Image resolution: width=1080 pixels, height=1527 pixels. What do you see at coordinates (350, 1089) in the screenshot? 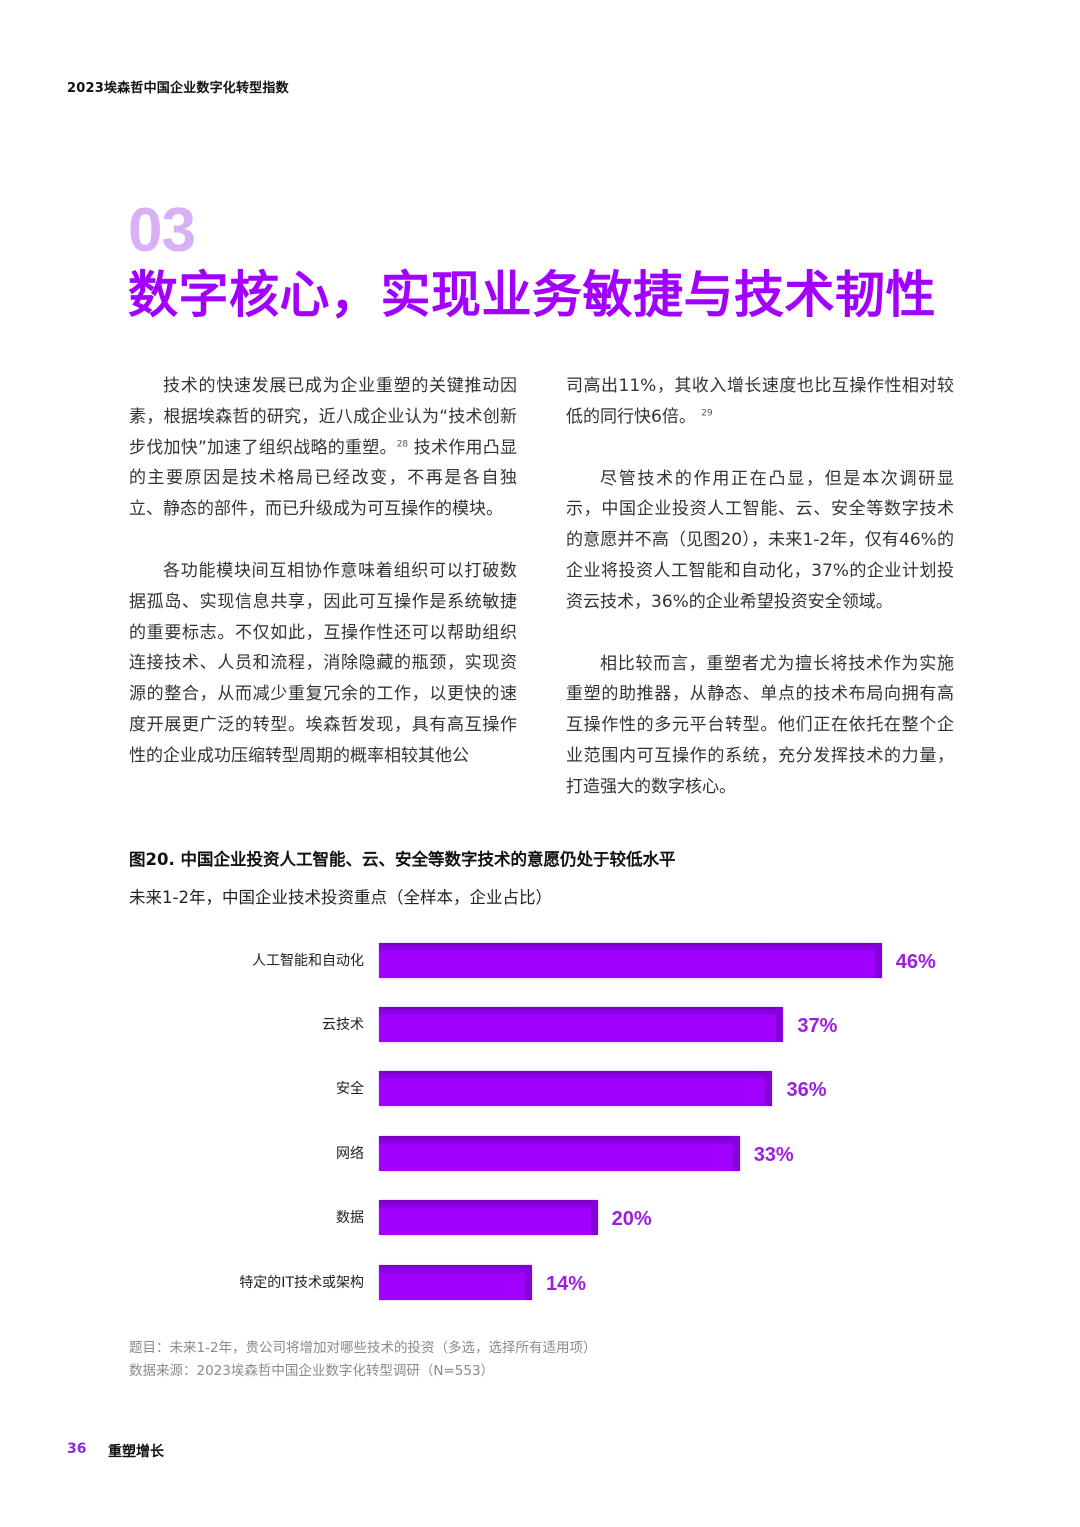
I see `bar-label: 安全` at bounding box center [350, 1089].